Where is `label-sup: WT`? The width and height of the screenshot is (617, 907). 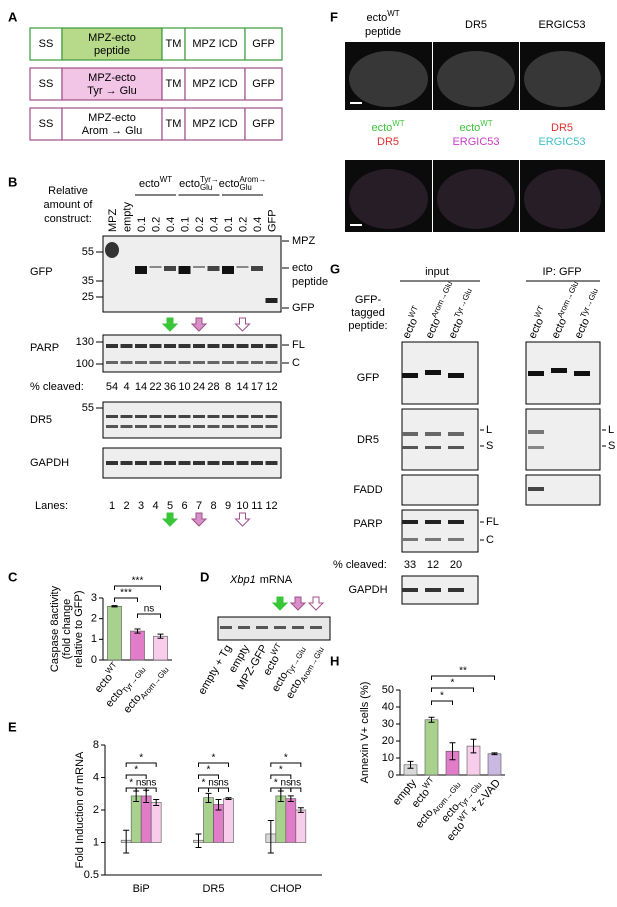 label-sup: WT is located at coordinates (166, 179).